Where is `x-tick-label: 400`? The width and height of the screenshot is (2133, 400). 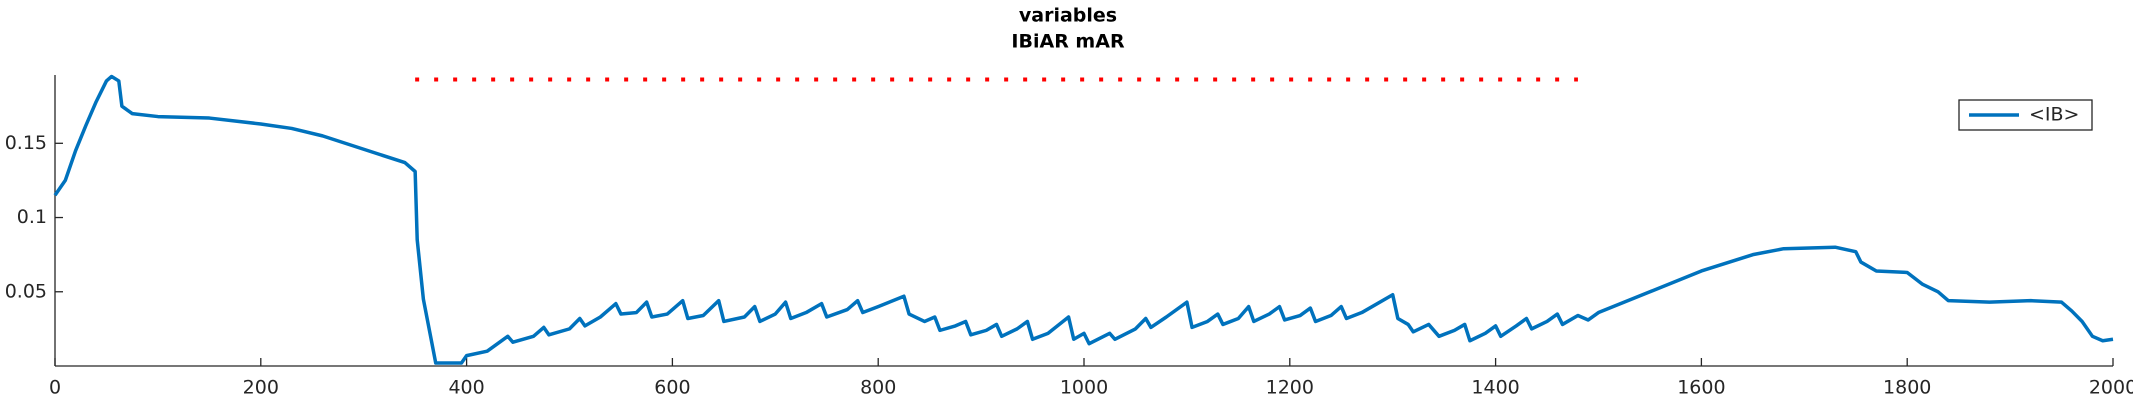 x-tick-label: 400 is located at coordinates (466, 388).